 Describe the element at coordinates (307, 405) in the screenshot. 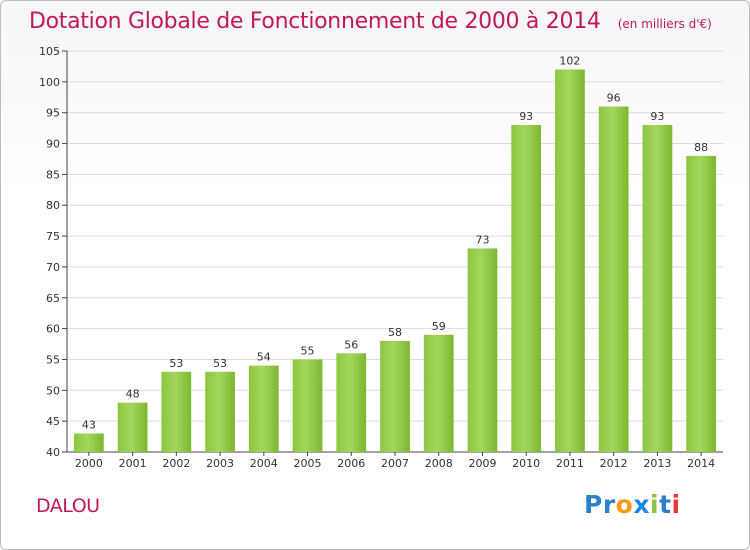

I see `bar-2005` at that location.